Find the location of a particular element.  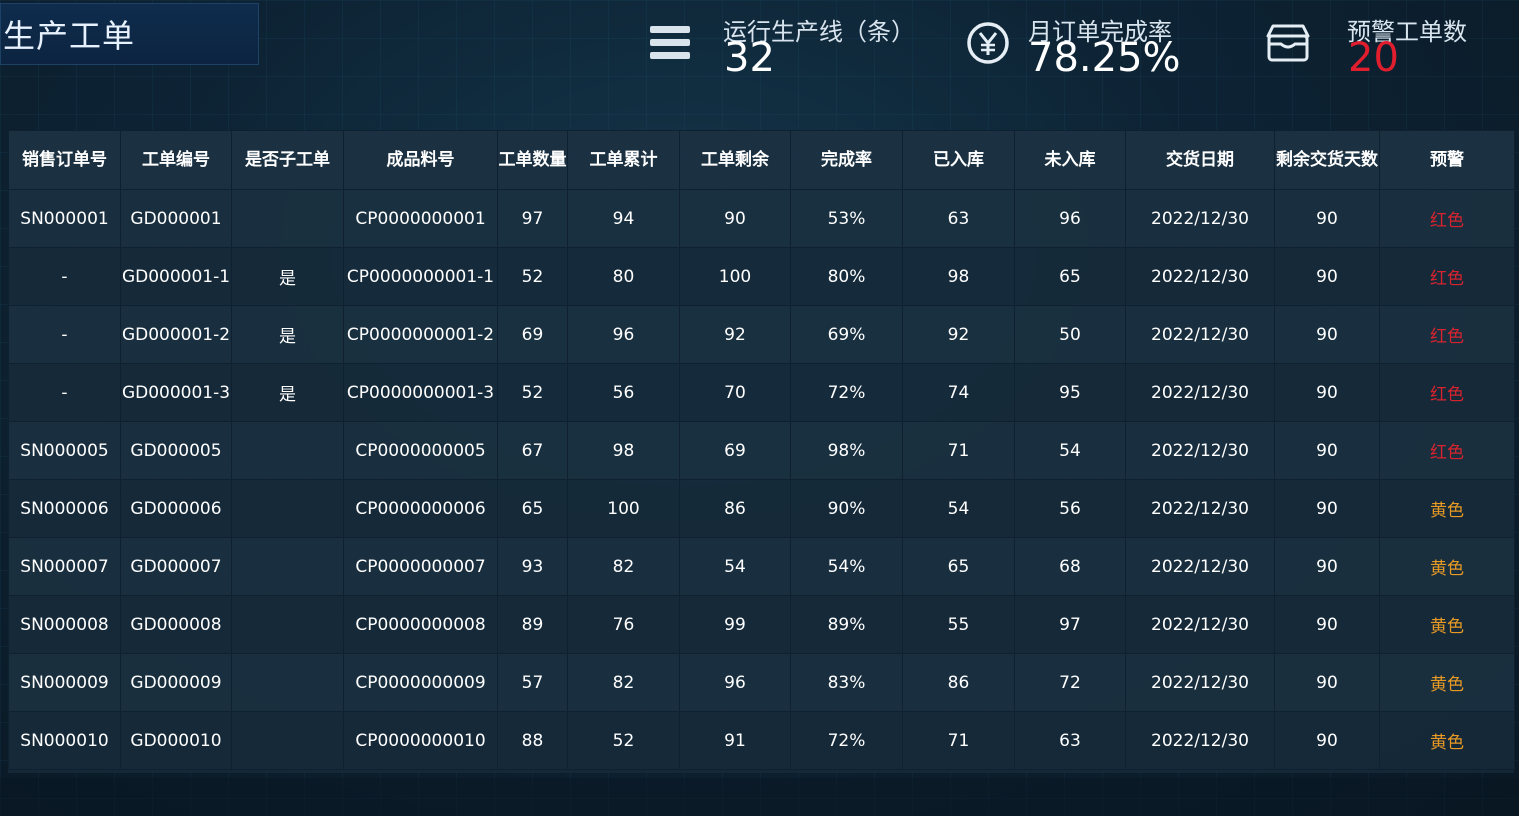

cell-cumulative: 94 is located at coordinates (623, 218).